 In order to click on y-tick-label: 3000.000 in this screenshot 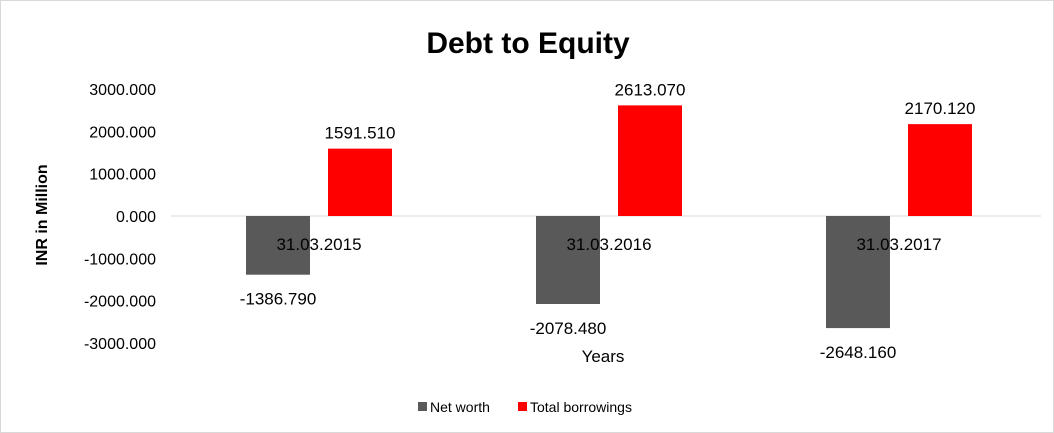, I will do `click(122, 90)`.